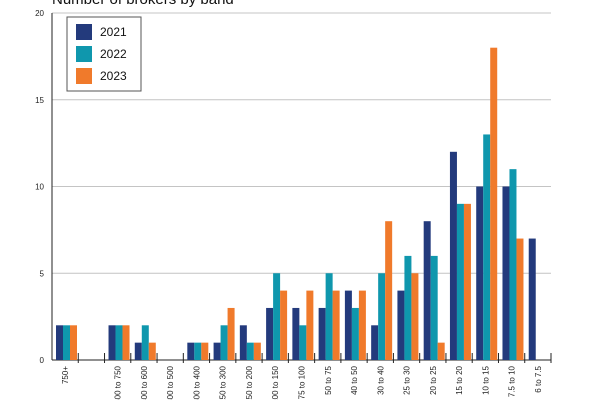 This screenshot has width=600, height=400. I want to click on x-tick-label: 20 to 25, so click(433, 379).